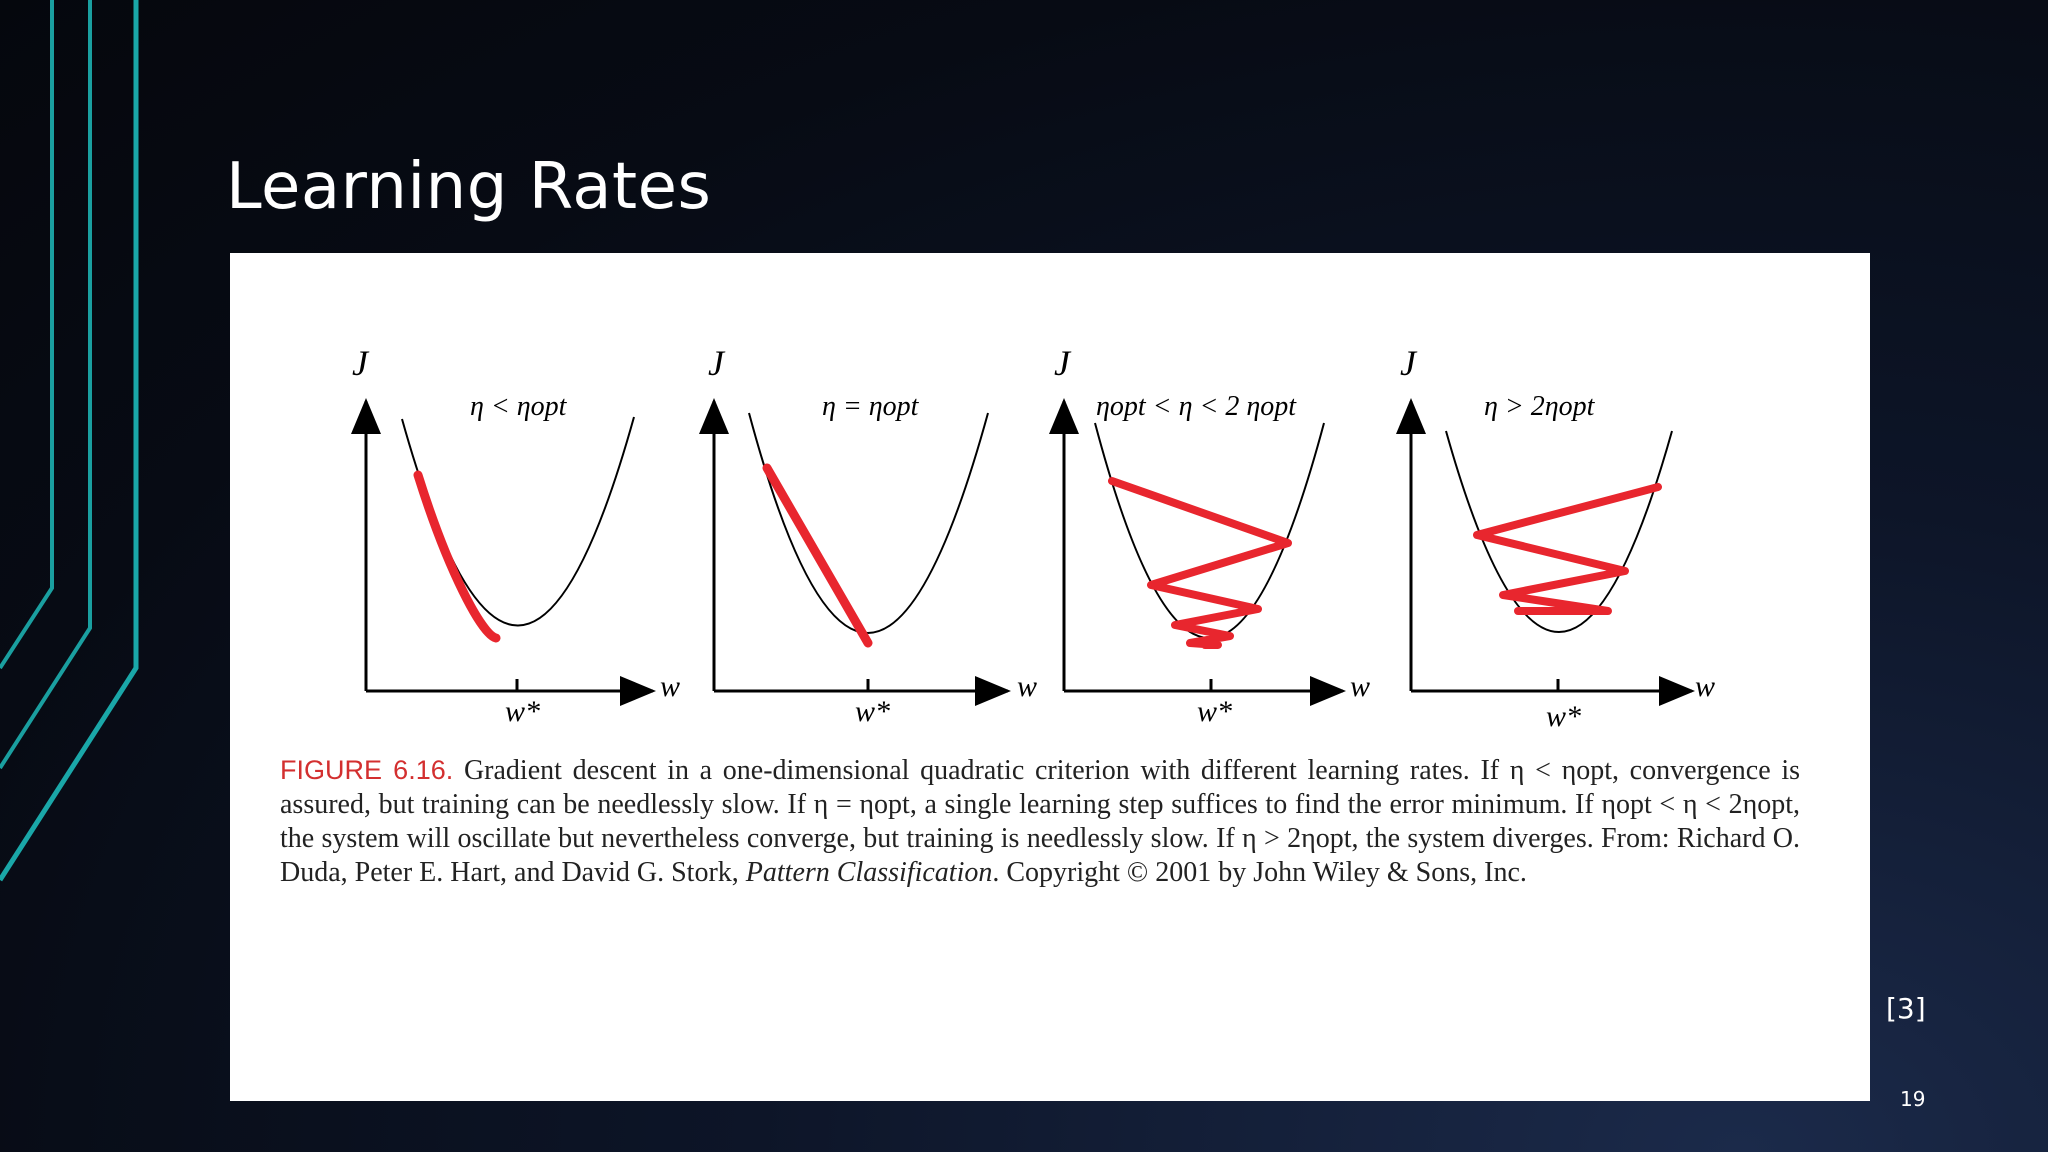 This screenshot has width=2048, height=1152. I want to click on figure-number: FIGURE 6.16., so click(367, 770).